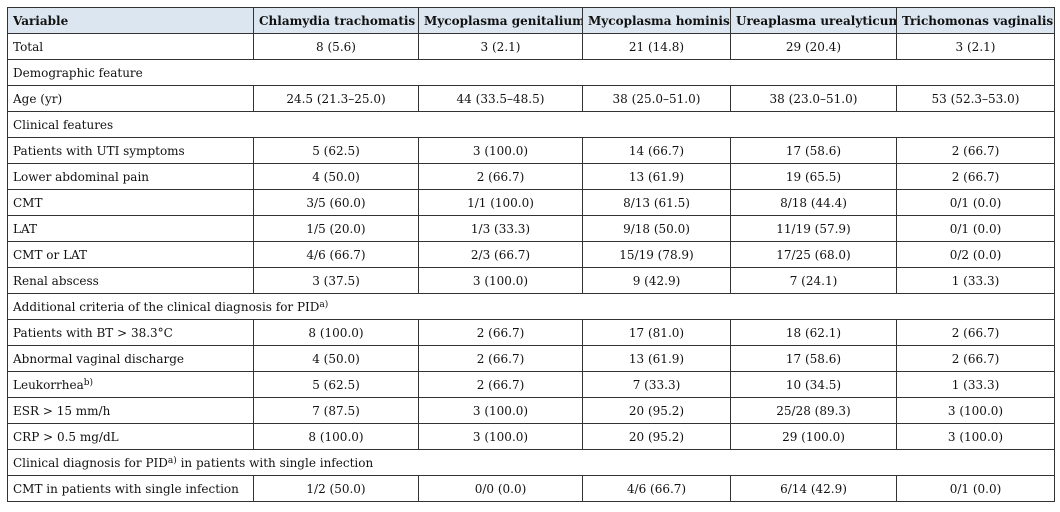  Describe the element at coordinates (336, 46) in the screenshot. I see `table-cell: 8 (5.6)` at that location.